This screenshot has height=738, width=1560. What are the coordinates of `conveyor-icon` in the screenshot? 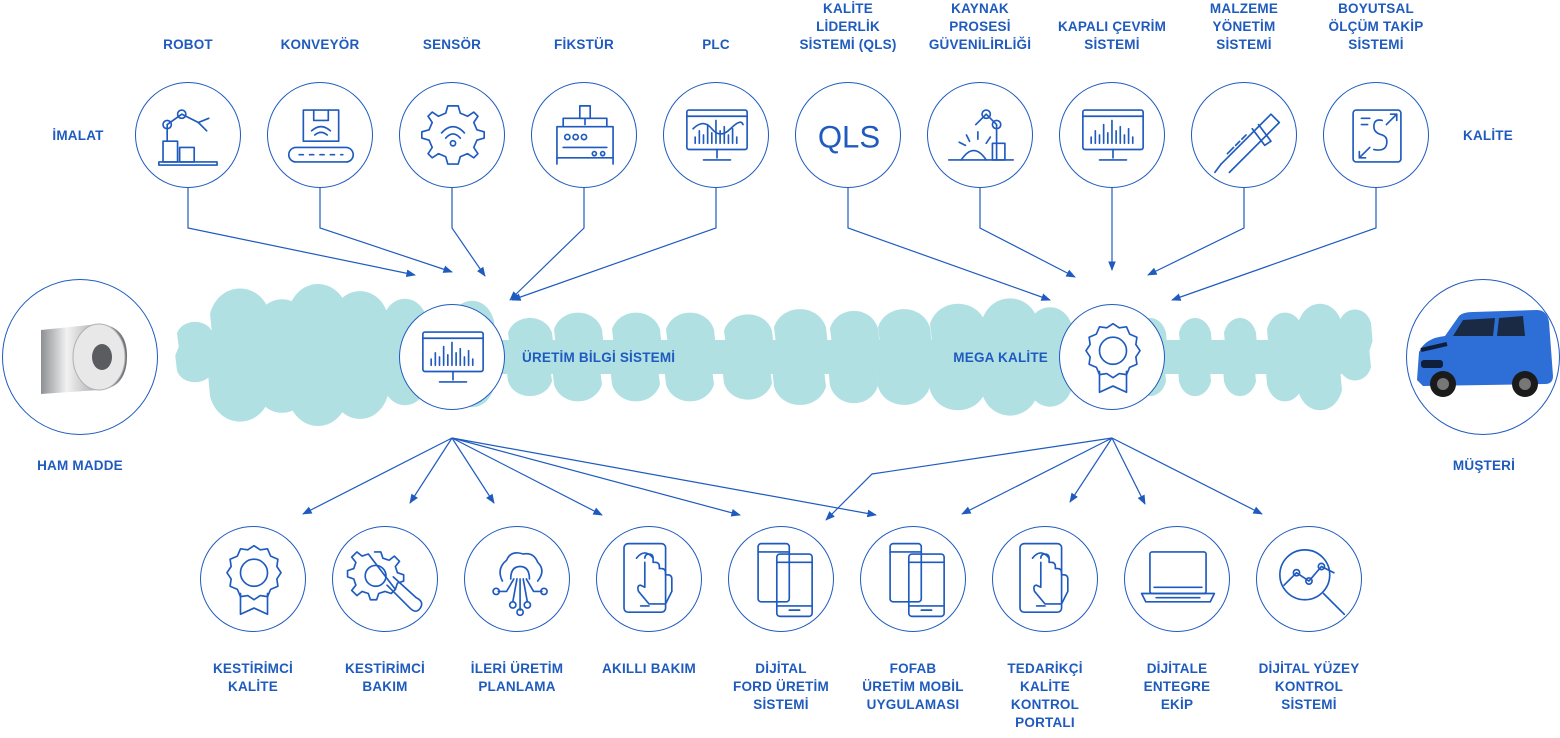 It's located at (321, 136).